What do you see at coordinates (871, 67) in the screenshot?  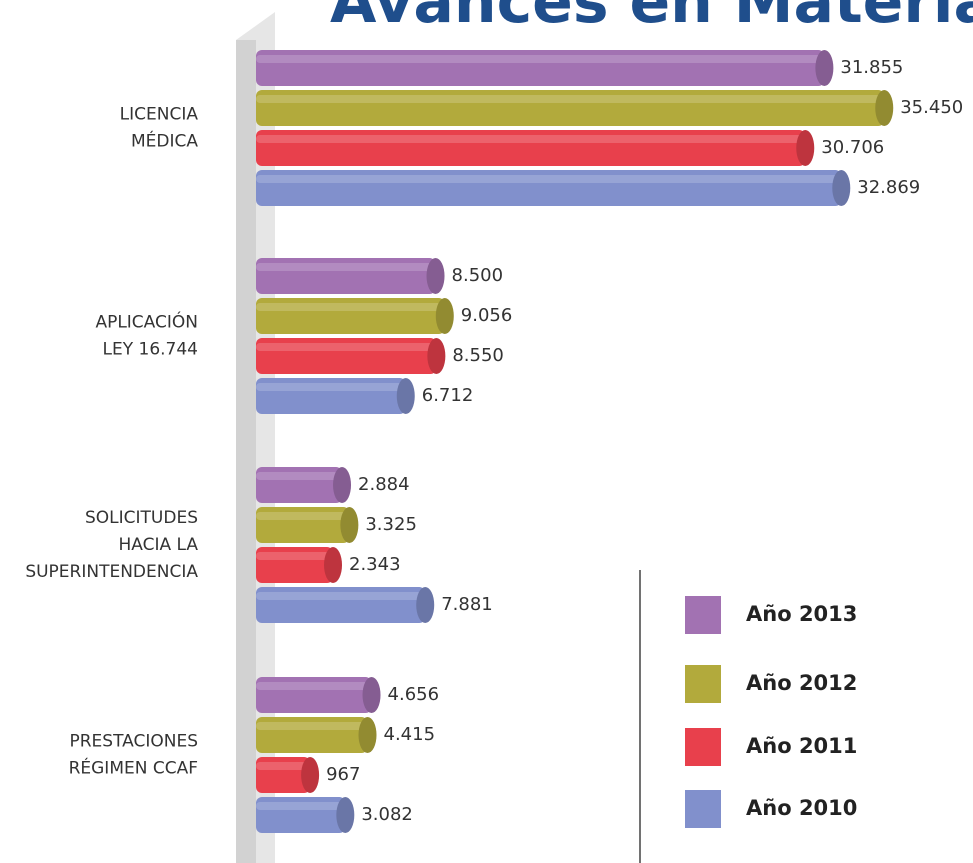 I see `value-label: 31.855` at bounding box center [871, 67].